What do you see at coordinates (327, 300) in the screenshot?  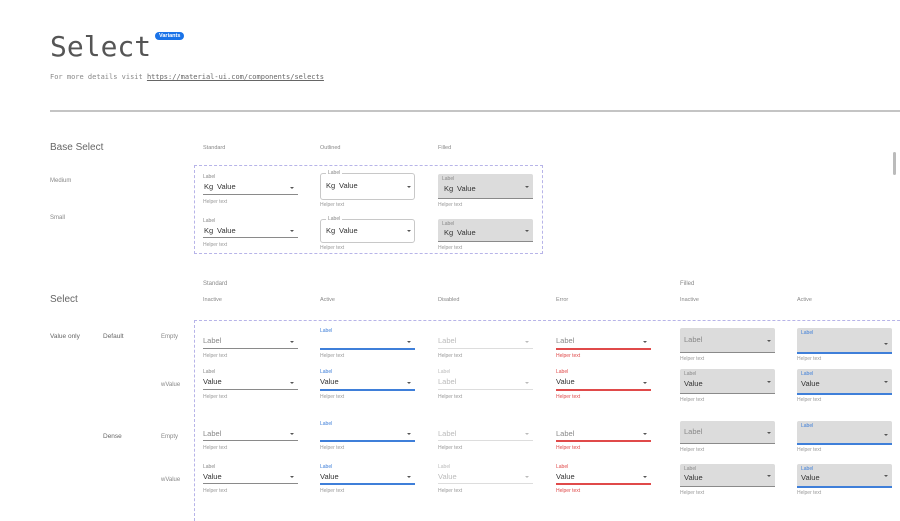 I see `col-active: Active` at bounding box center [327, 300].